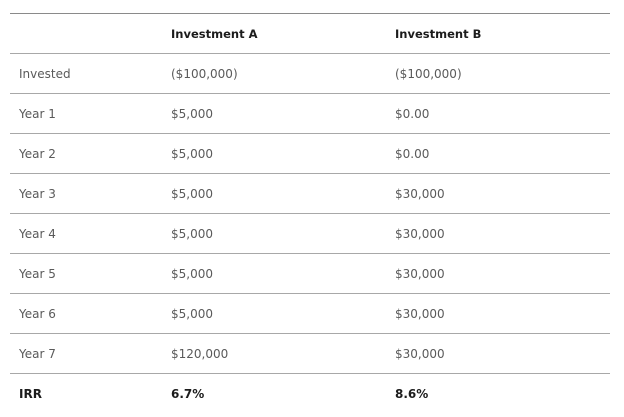  What do you see at coordinates (37, 153) in the screenshot?
I see `row-label: Year 2` at bounding box center [37, 153].